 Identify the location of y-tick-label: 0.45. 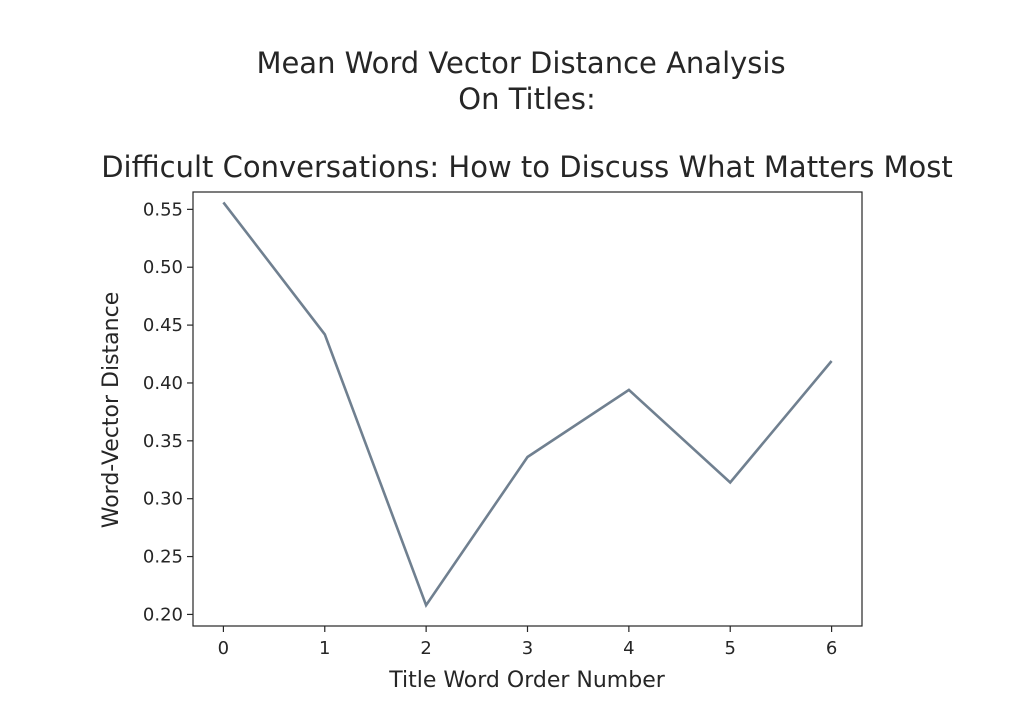
(163, 325).